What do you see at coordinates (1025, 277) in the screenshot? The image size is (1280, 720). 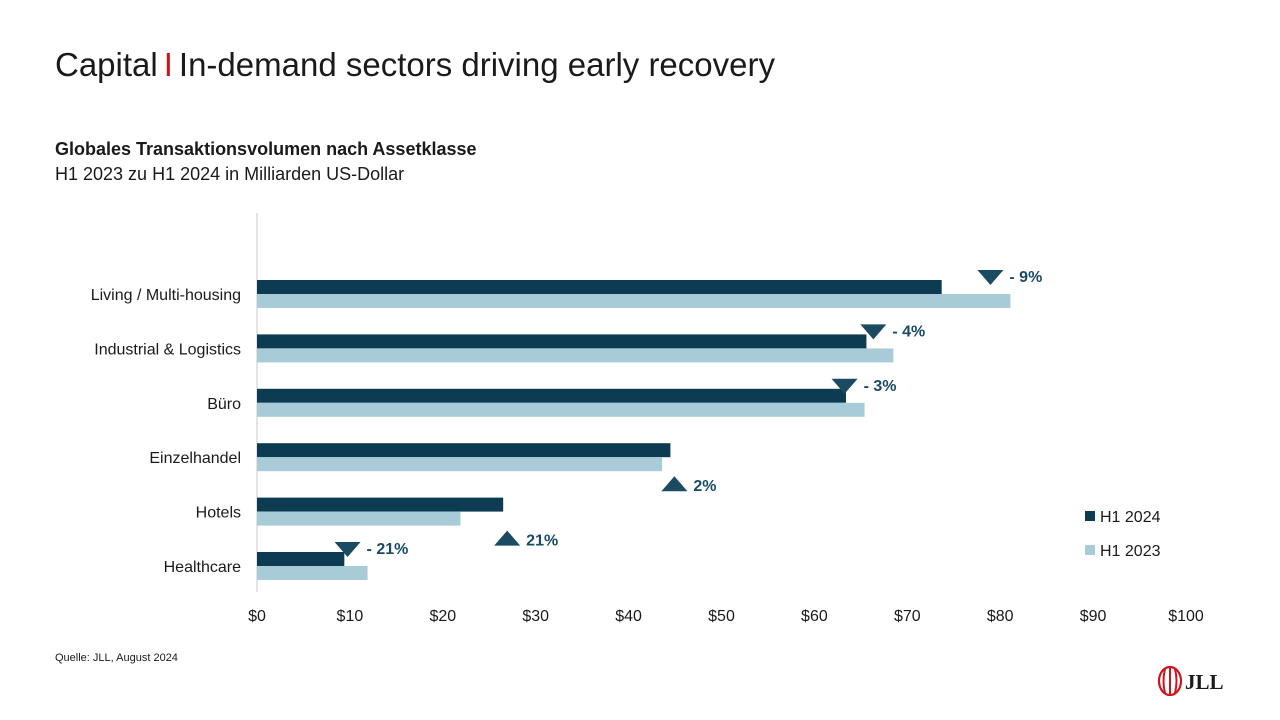 I see `change-label: - 9%` at bounding box center [1025, 277].